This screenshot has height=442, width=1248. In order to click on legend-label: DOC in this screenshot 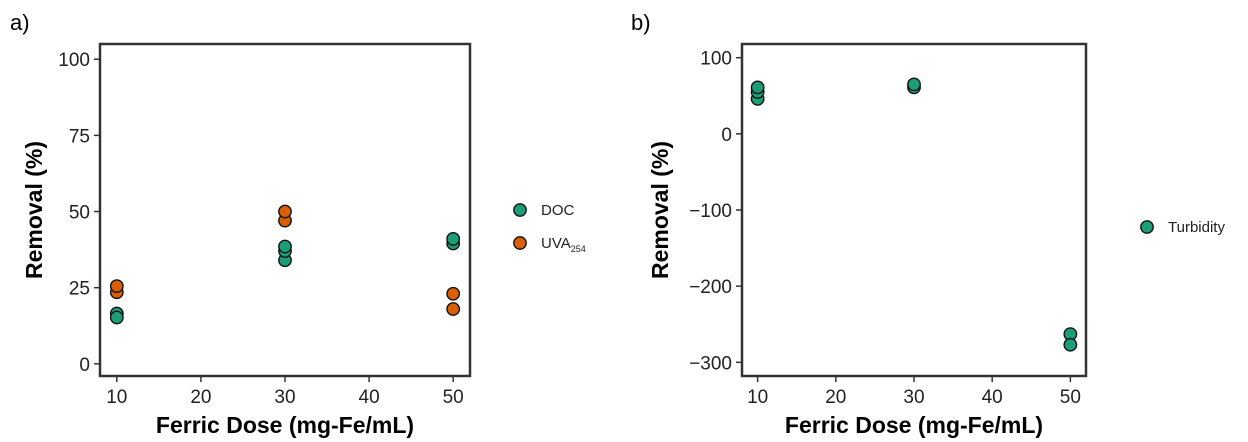, I will do `click(558, 210)`.